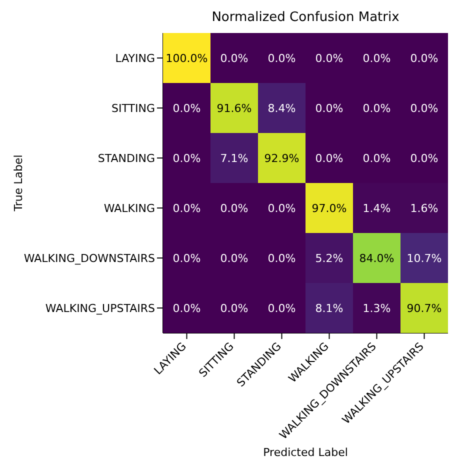 This screenshot has height=466, width=461. Describe the element at coordinates (282, 158) in the screenshot. I see `data-label: 92.9%` at that location.